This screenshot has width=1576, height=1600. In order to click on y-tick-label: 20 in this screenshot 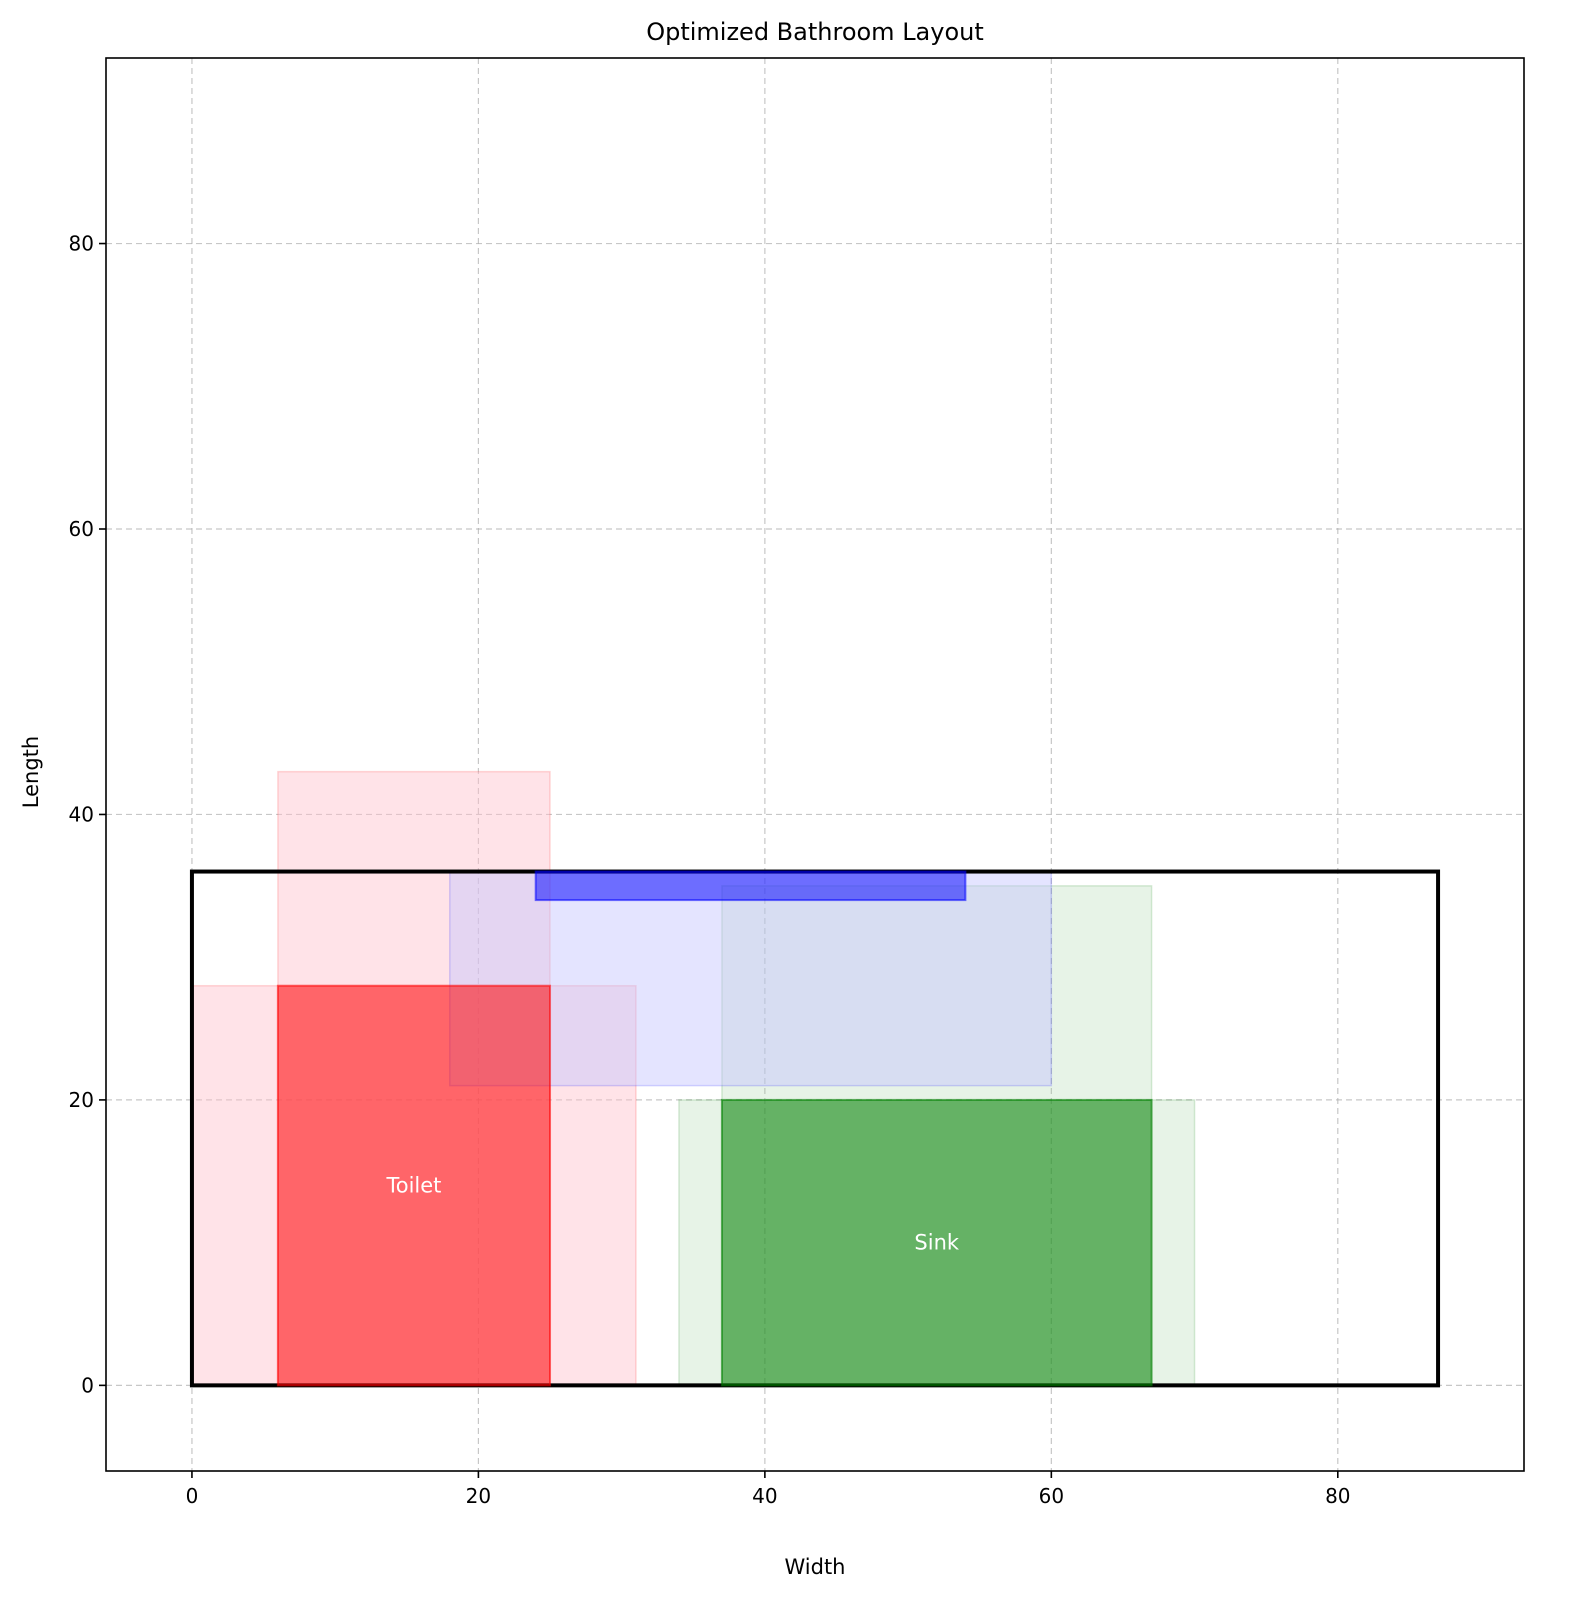, I will do `click(81, 1100)`.